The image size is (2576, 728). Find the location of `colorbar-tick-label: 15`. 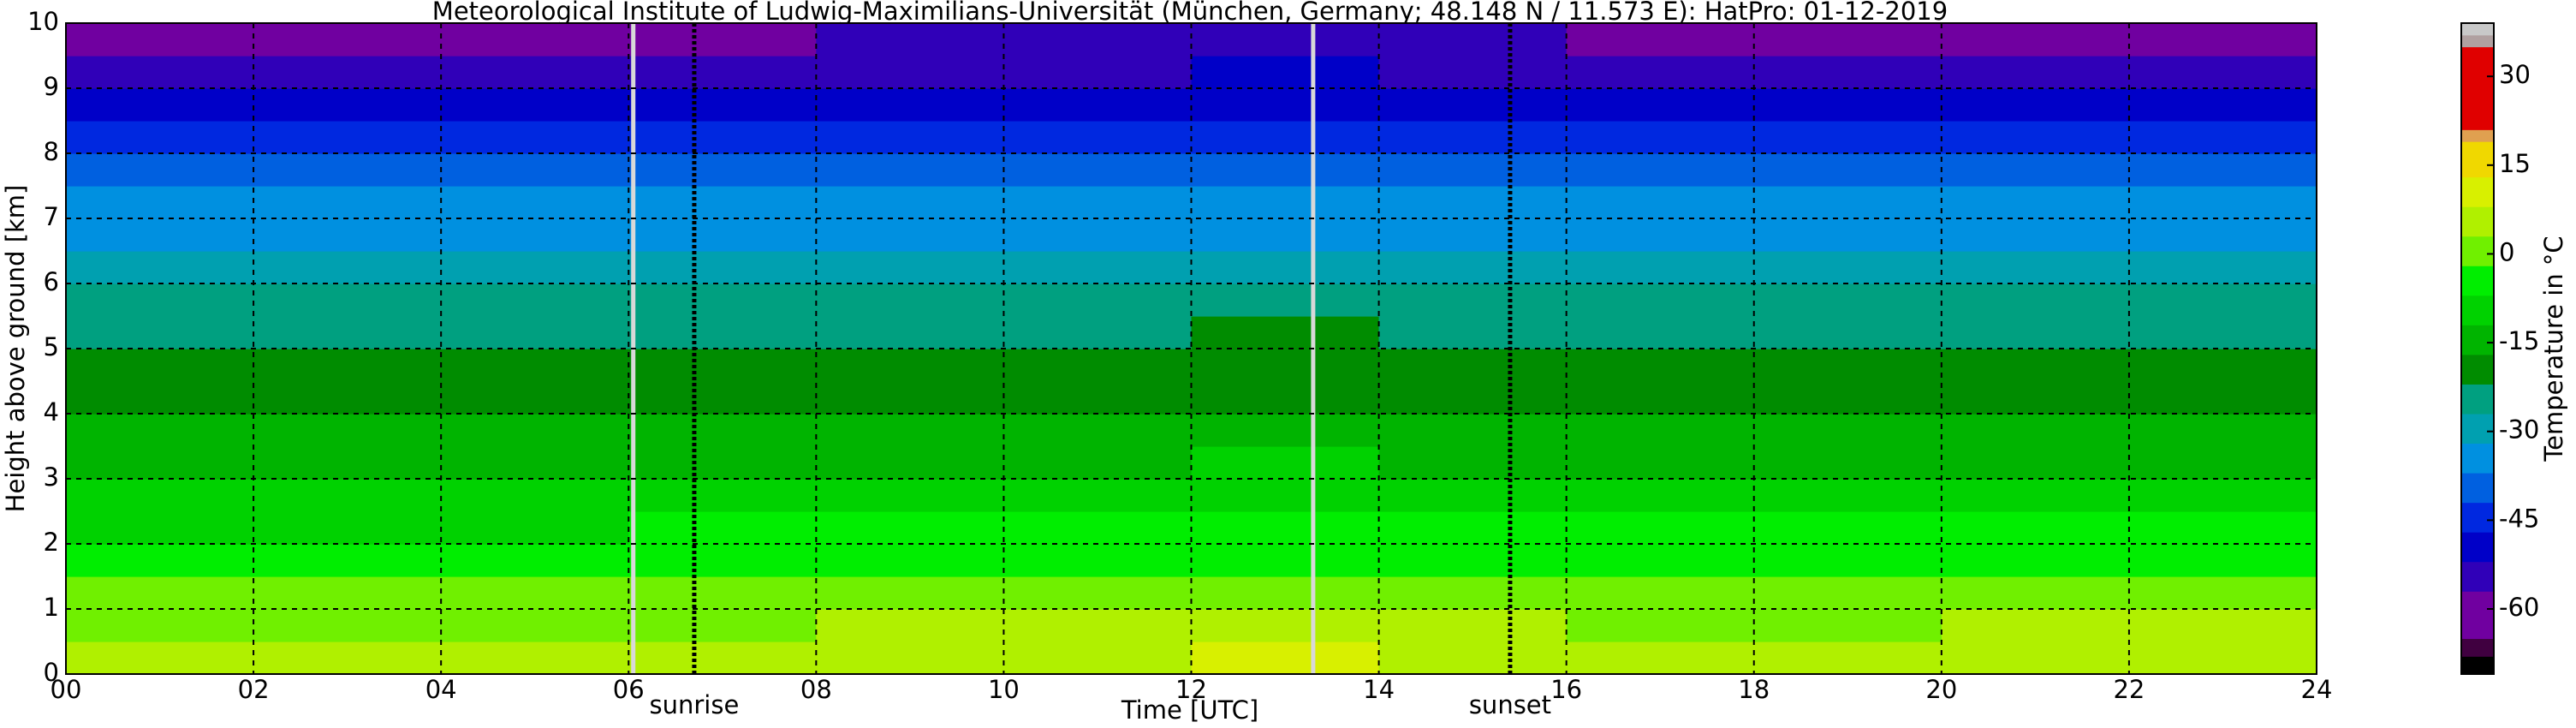

colorbar-tick-label: 15 is located at coordinates (2515, 163).